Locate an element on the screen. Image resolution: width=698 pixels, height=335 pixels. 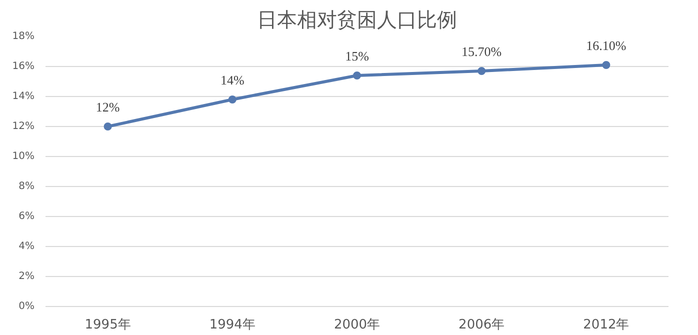
data-label: 16.10% is located at coordinates (606, 45).